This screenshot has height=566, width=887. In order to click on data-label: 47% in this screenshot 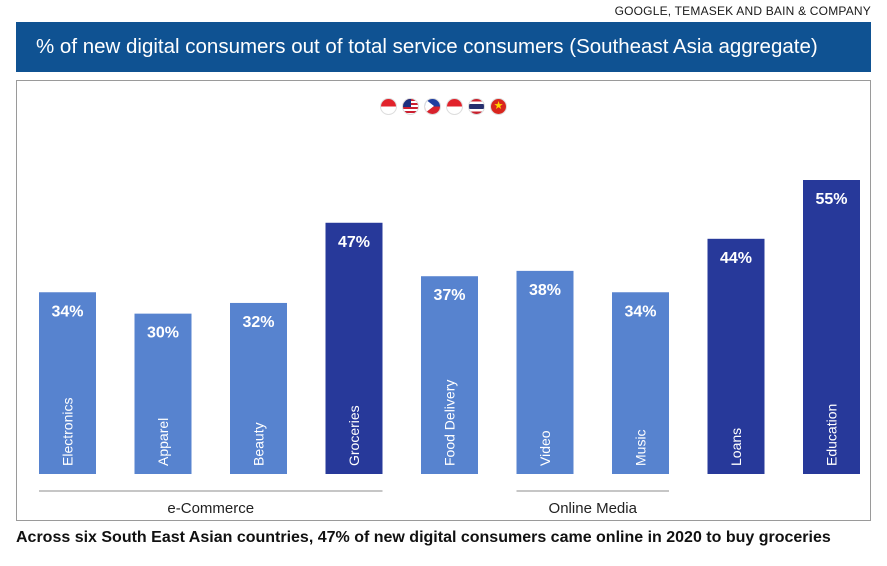, I will do `click(354, 242)`.